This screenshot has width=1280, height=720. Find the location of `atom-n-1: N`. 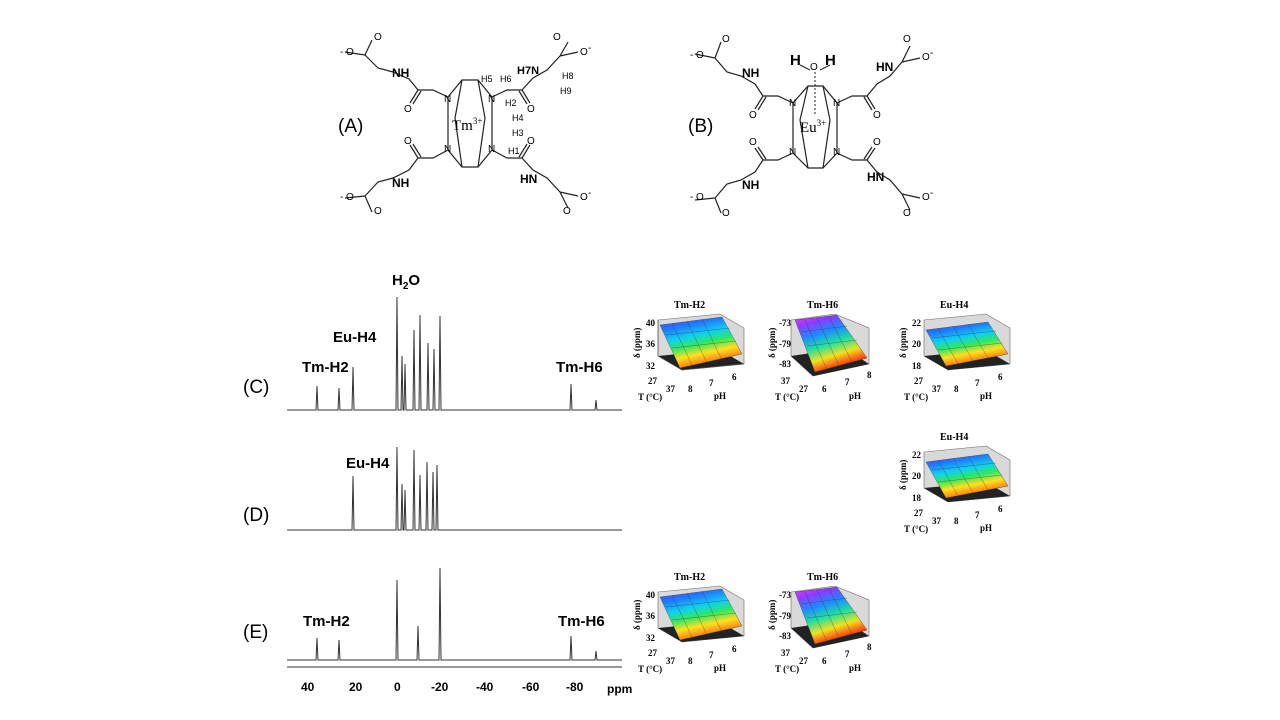

atom-n-1: N is located at coordinates (448, 99).